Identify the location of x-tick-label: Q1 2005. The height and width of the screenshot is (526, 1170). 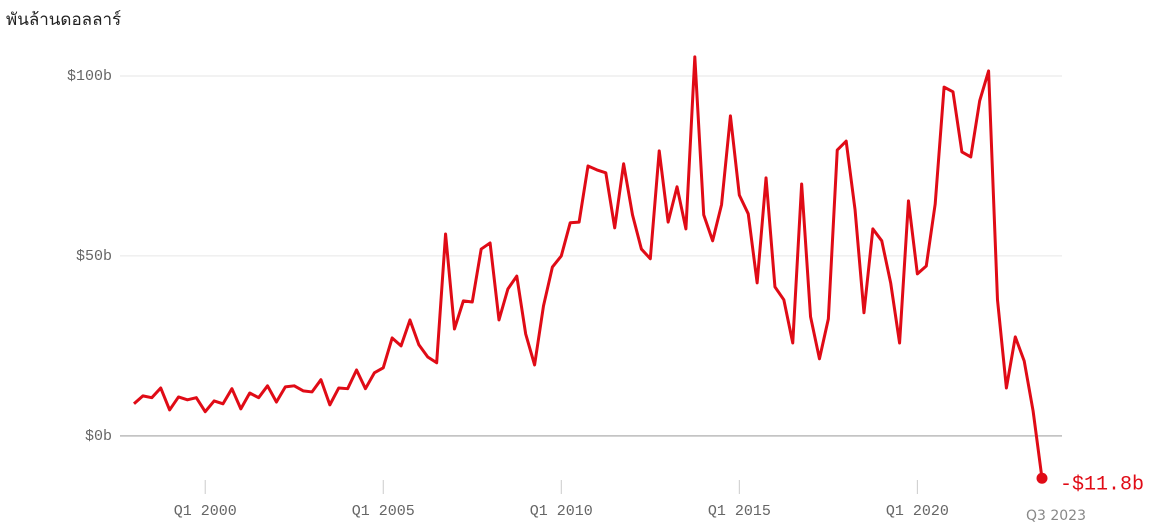
(383, 511).